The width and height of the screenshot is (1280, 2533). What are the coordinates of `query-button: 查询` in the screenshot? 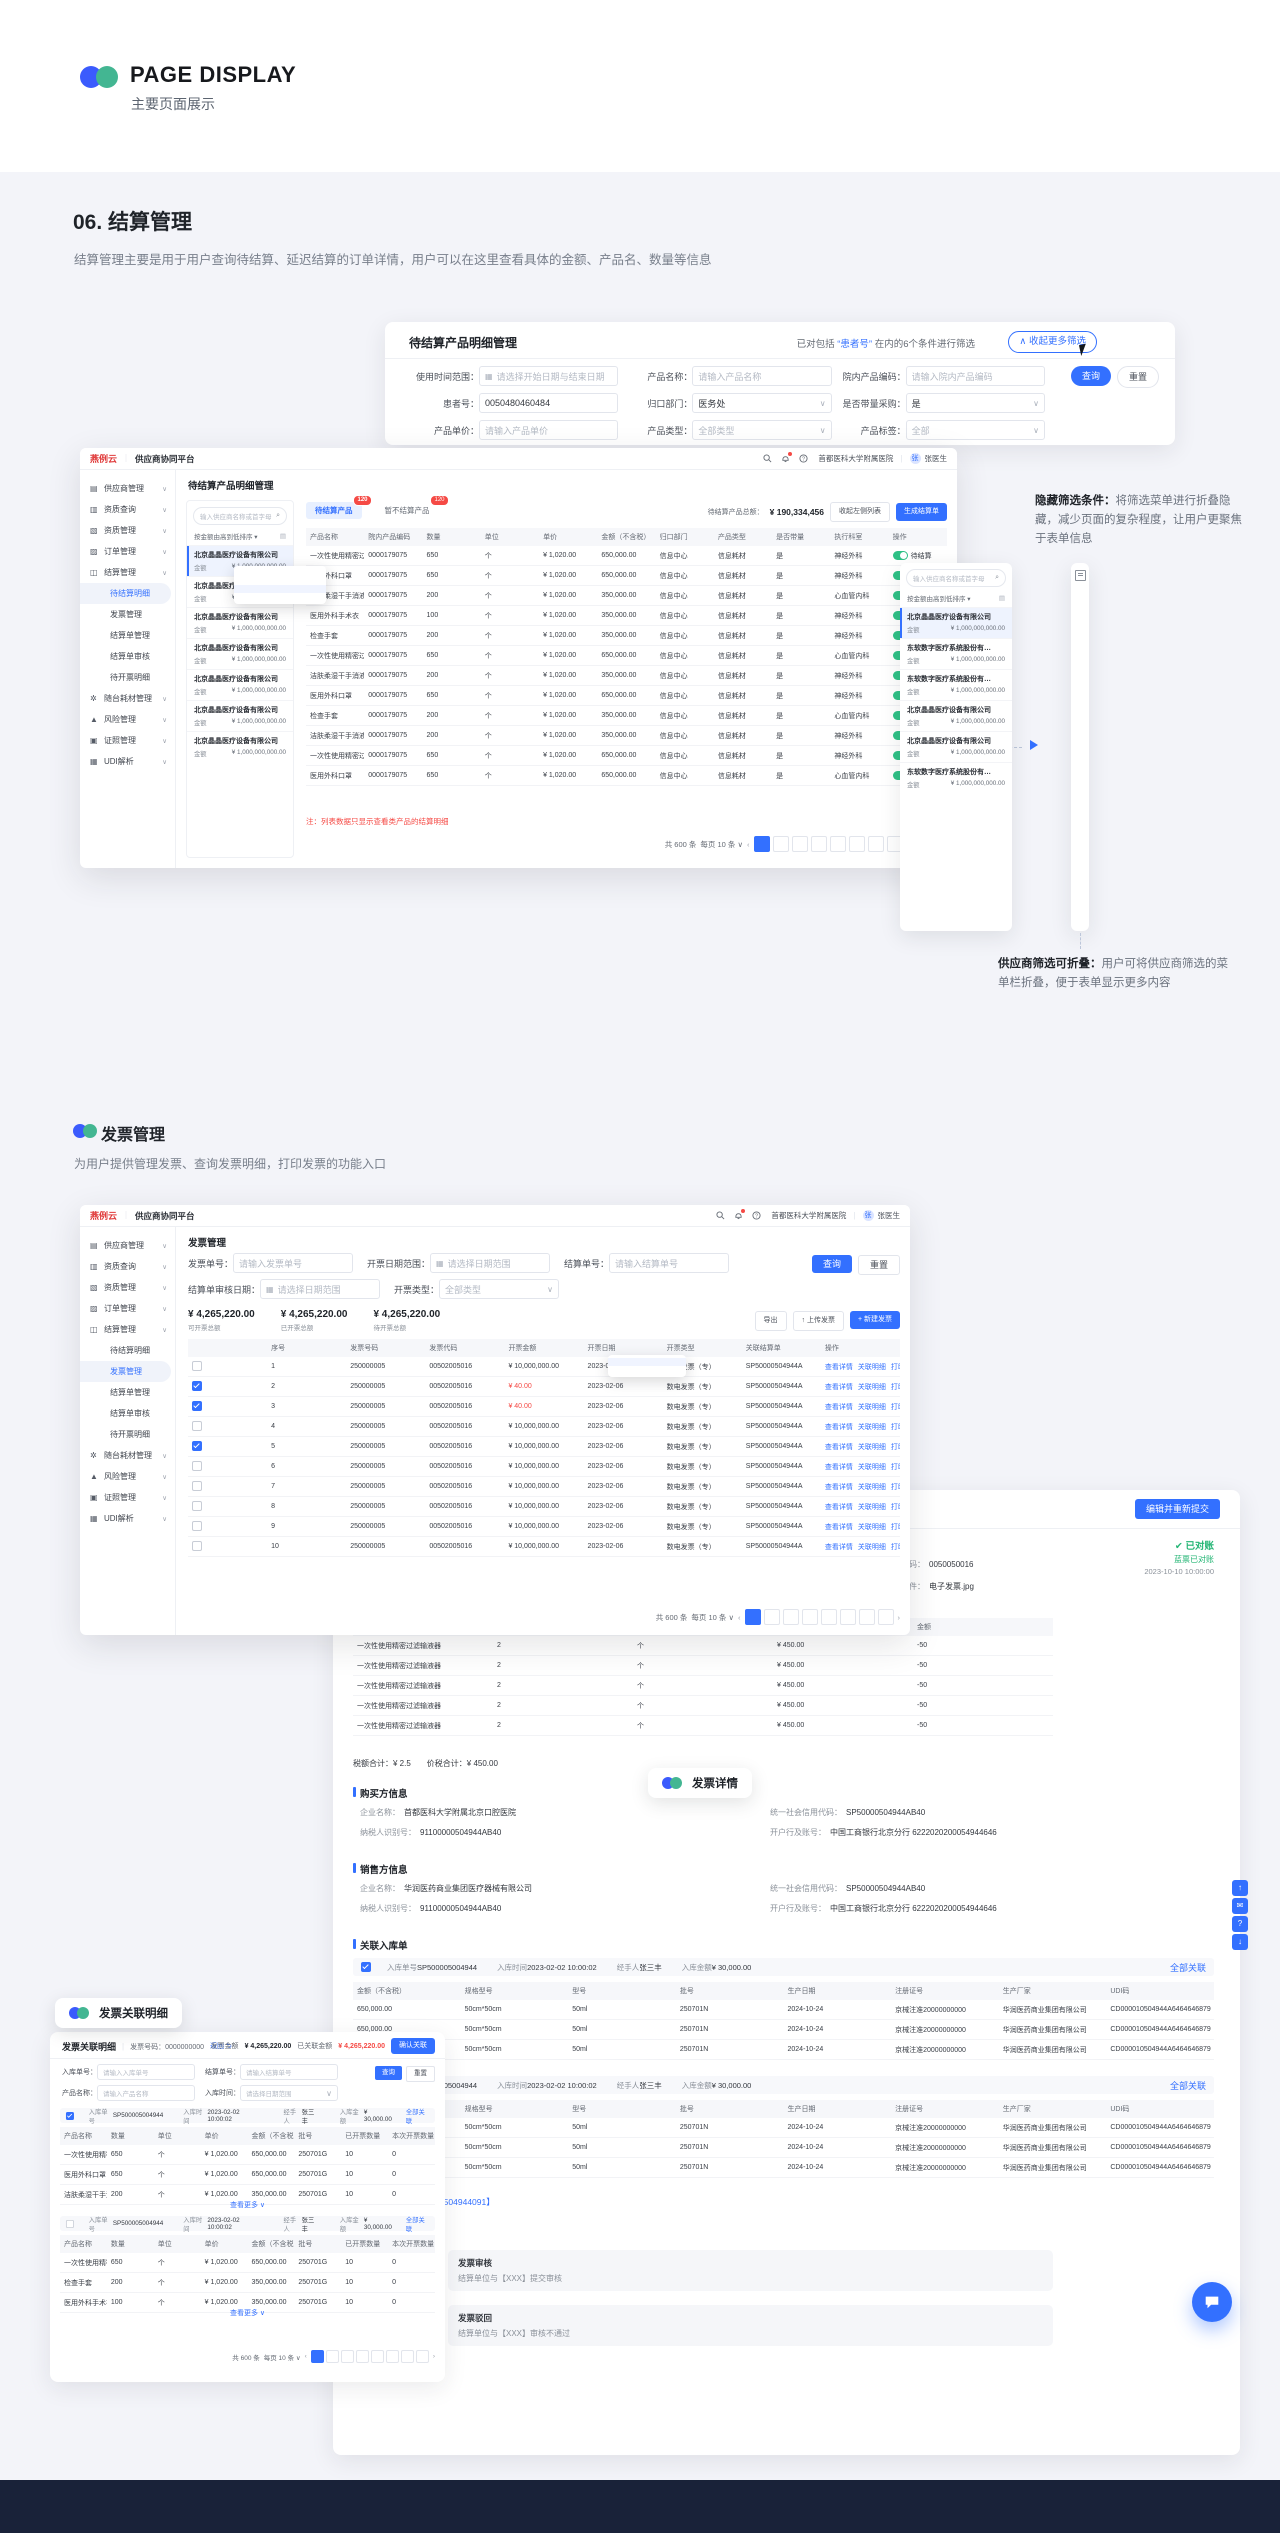 It's located at (388, 2073).